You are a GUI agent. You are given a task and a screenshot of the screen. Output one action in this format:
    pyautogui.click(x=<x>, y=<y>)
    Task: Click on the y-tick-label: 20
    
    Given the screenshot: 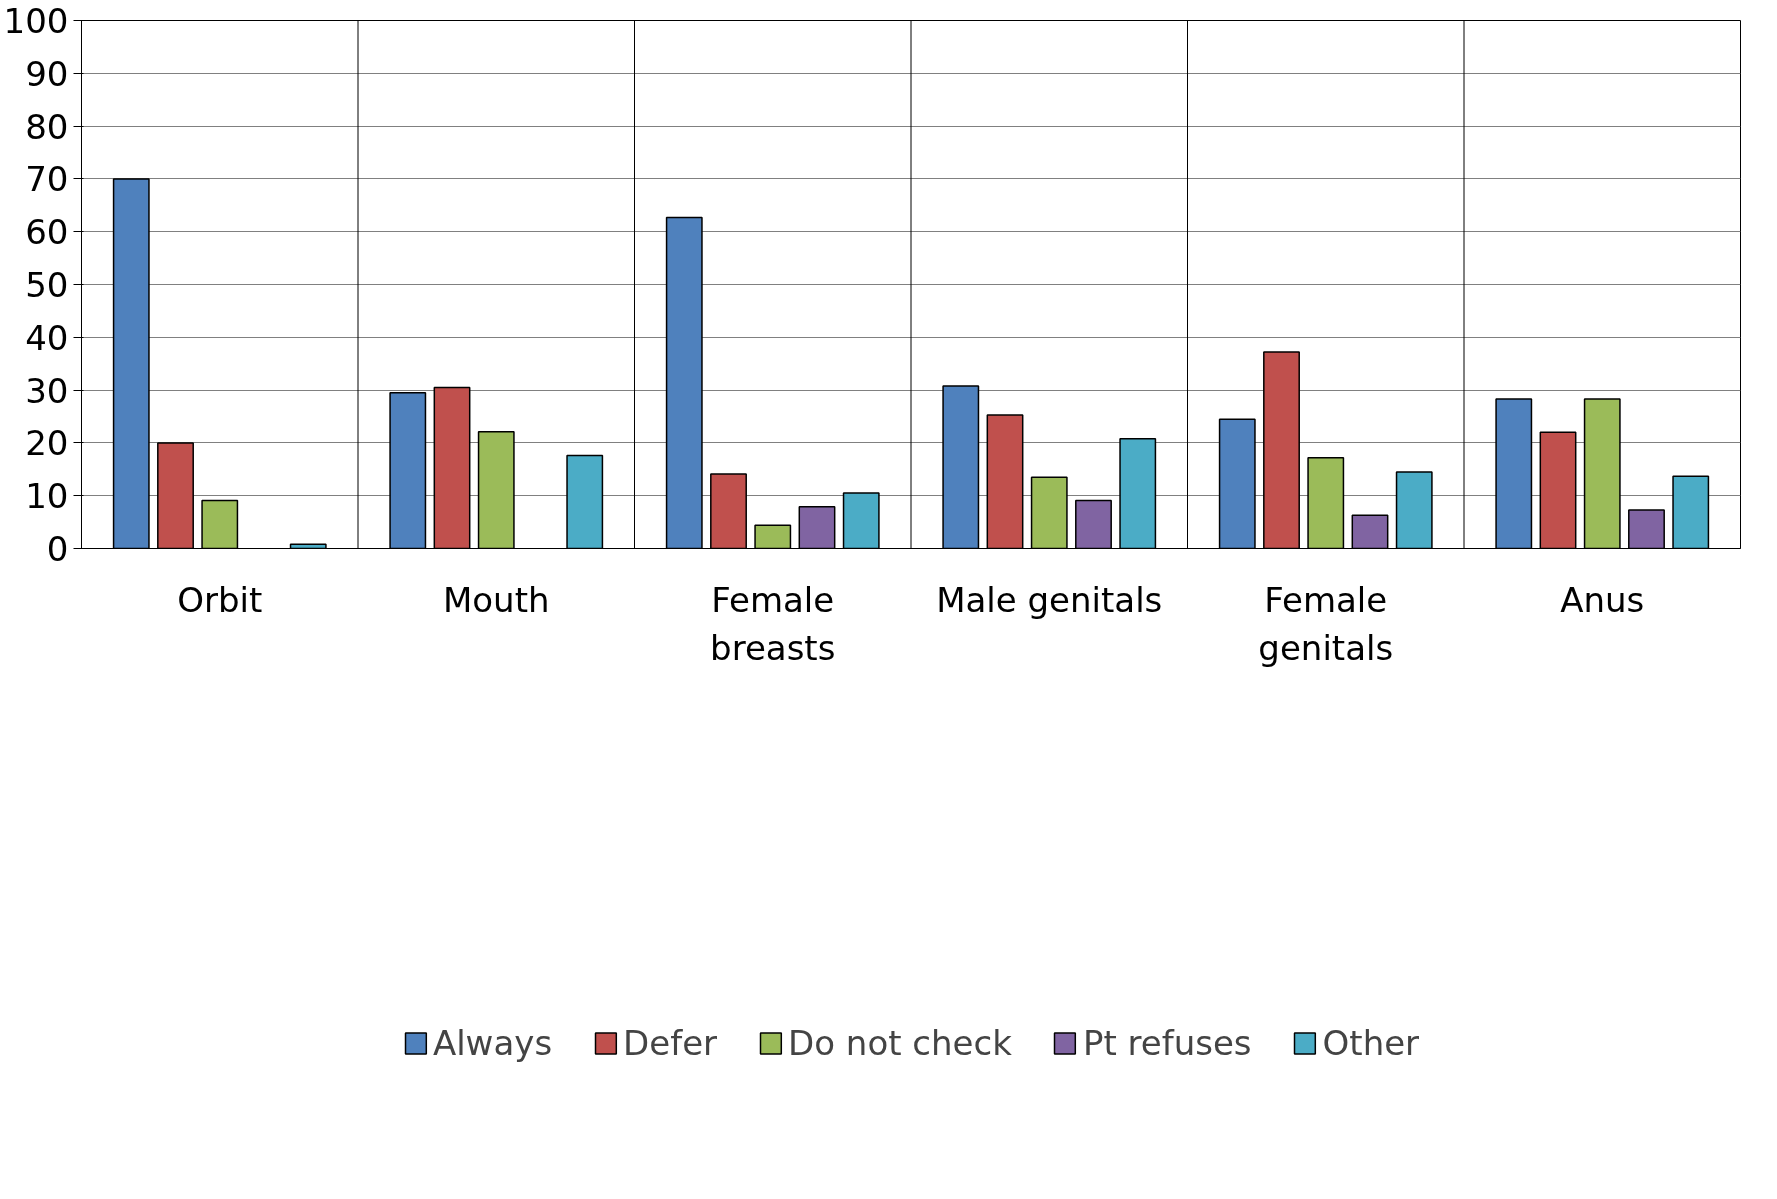 What is the action you would take?
    pyautogui.click(x=47, y=443)
    